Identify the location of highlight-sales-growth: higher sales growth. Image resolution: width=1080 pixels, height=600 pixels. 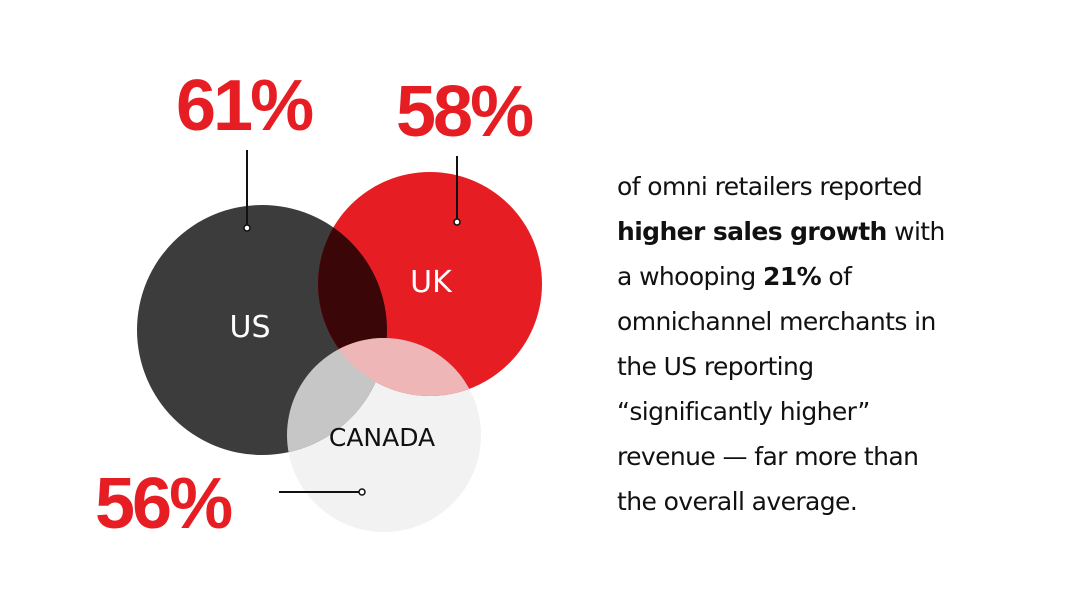
(752, 231).